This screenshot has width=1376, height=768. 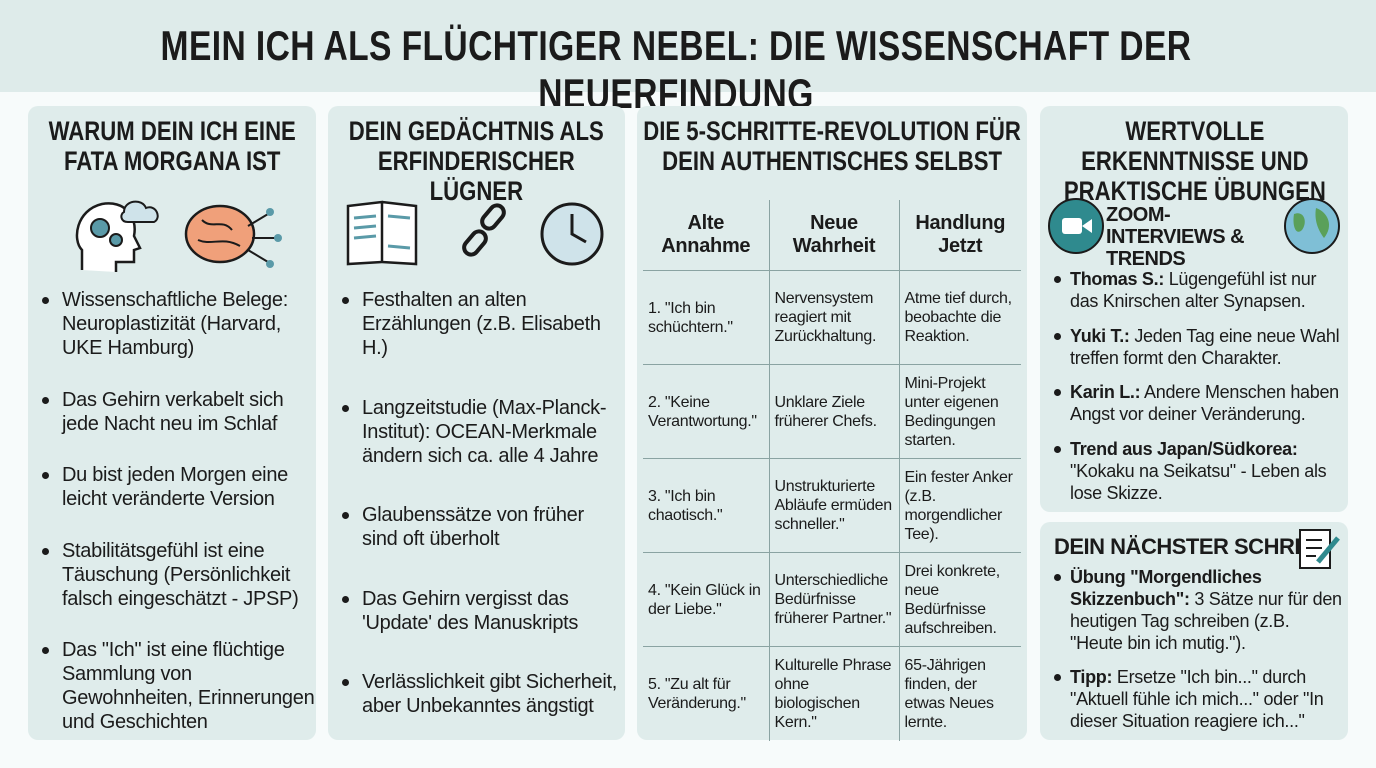 What do you see at coordinates (1190, 546) in the screenshot?
I see `panel-title: DEIN NÄCHSTER SCHRITT` at bounding box center [1190, 546].